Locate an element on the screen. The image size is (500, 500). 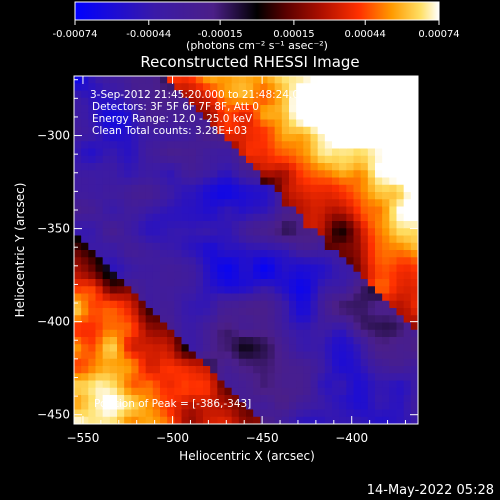
chart-title: Reconstructed RHESSI Image is located at coordinates (249, 62).